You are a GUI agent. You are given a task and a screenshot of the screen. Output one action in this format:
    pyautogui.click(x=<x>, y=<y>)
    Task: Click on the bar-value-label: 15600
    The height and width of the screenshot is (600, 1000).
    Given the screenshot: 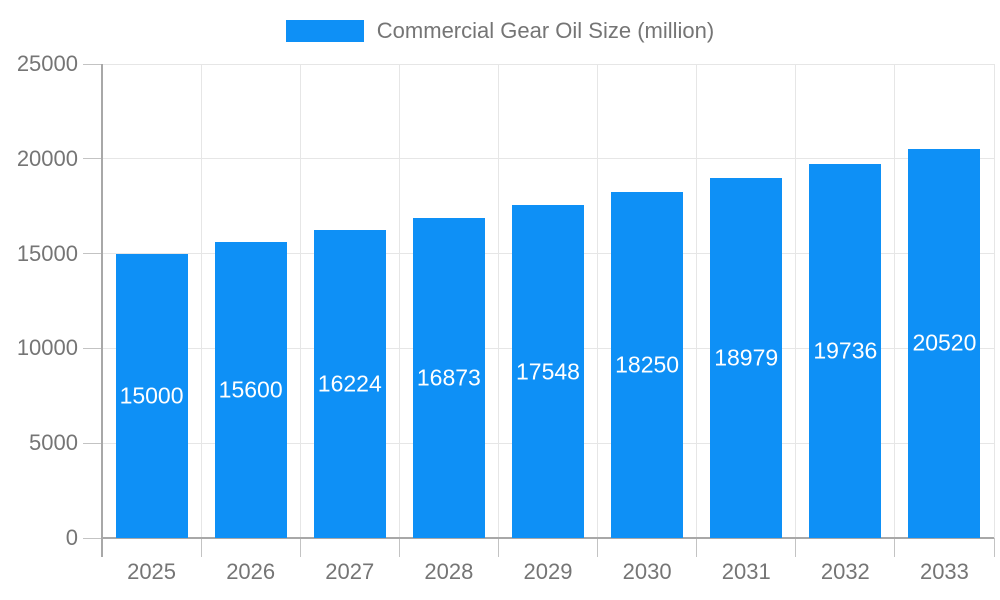 What is the action you would take?
    pyautogui.click(x=250, y=389)
    